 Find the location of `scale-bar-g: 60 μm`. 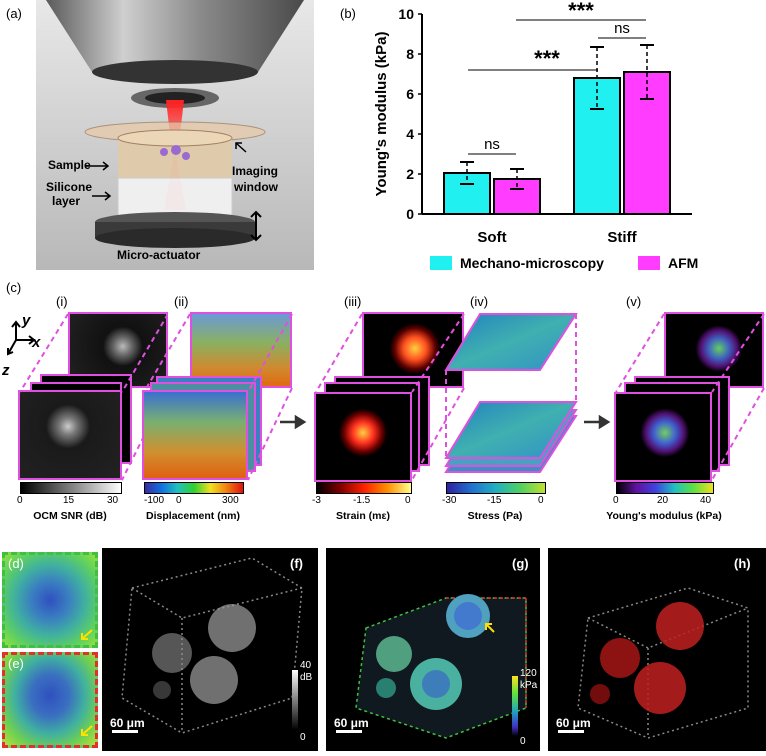

scale-bar-g: 60 μm is located at coordinates (351, 723).